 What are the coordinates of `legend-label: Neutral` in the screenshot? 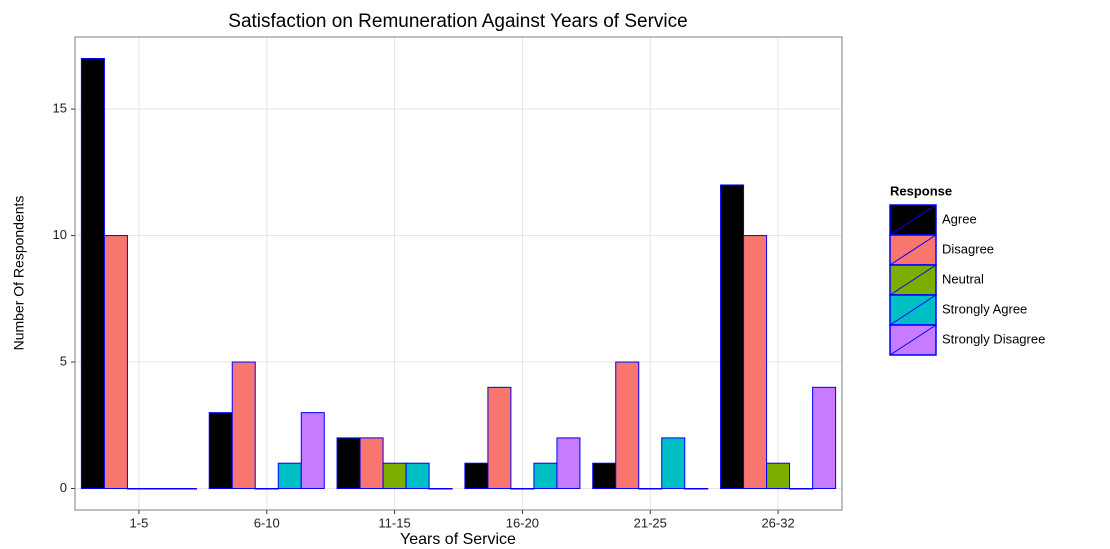 It's located at (963, 278).